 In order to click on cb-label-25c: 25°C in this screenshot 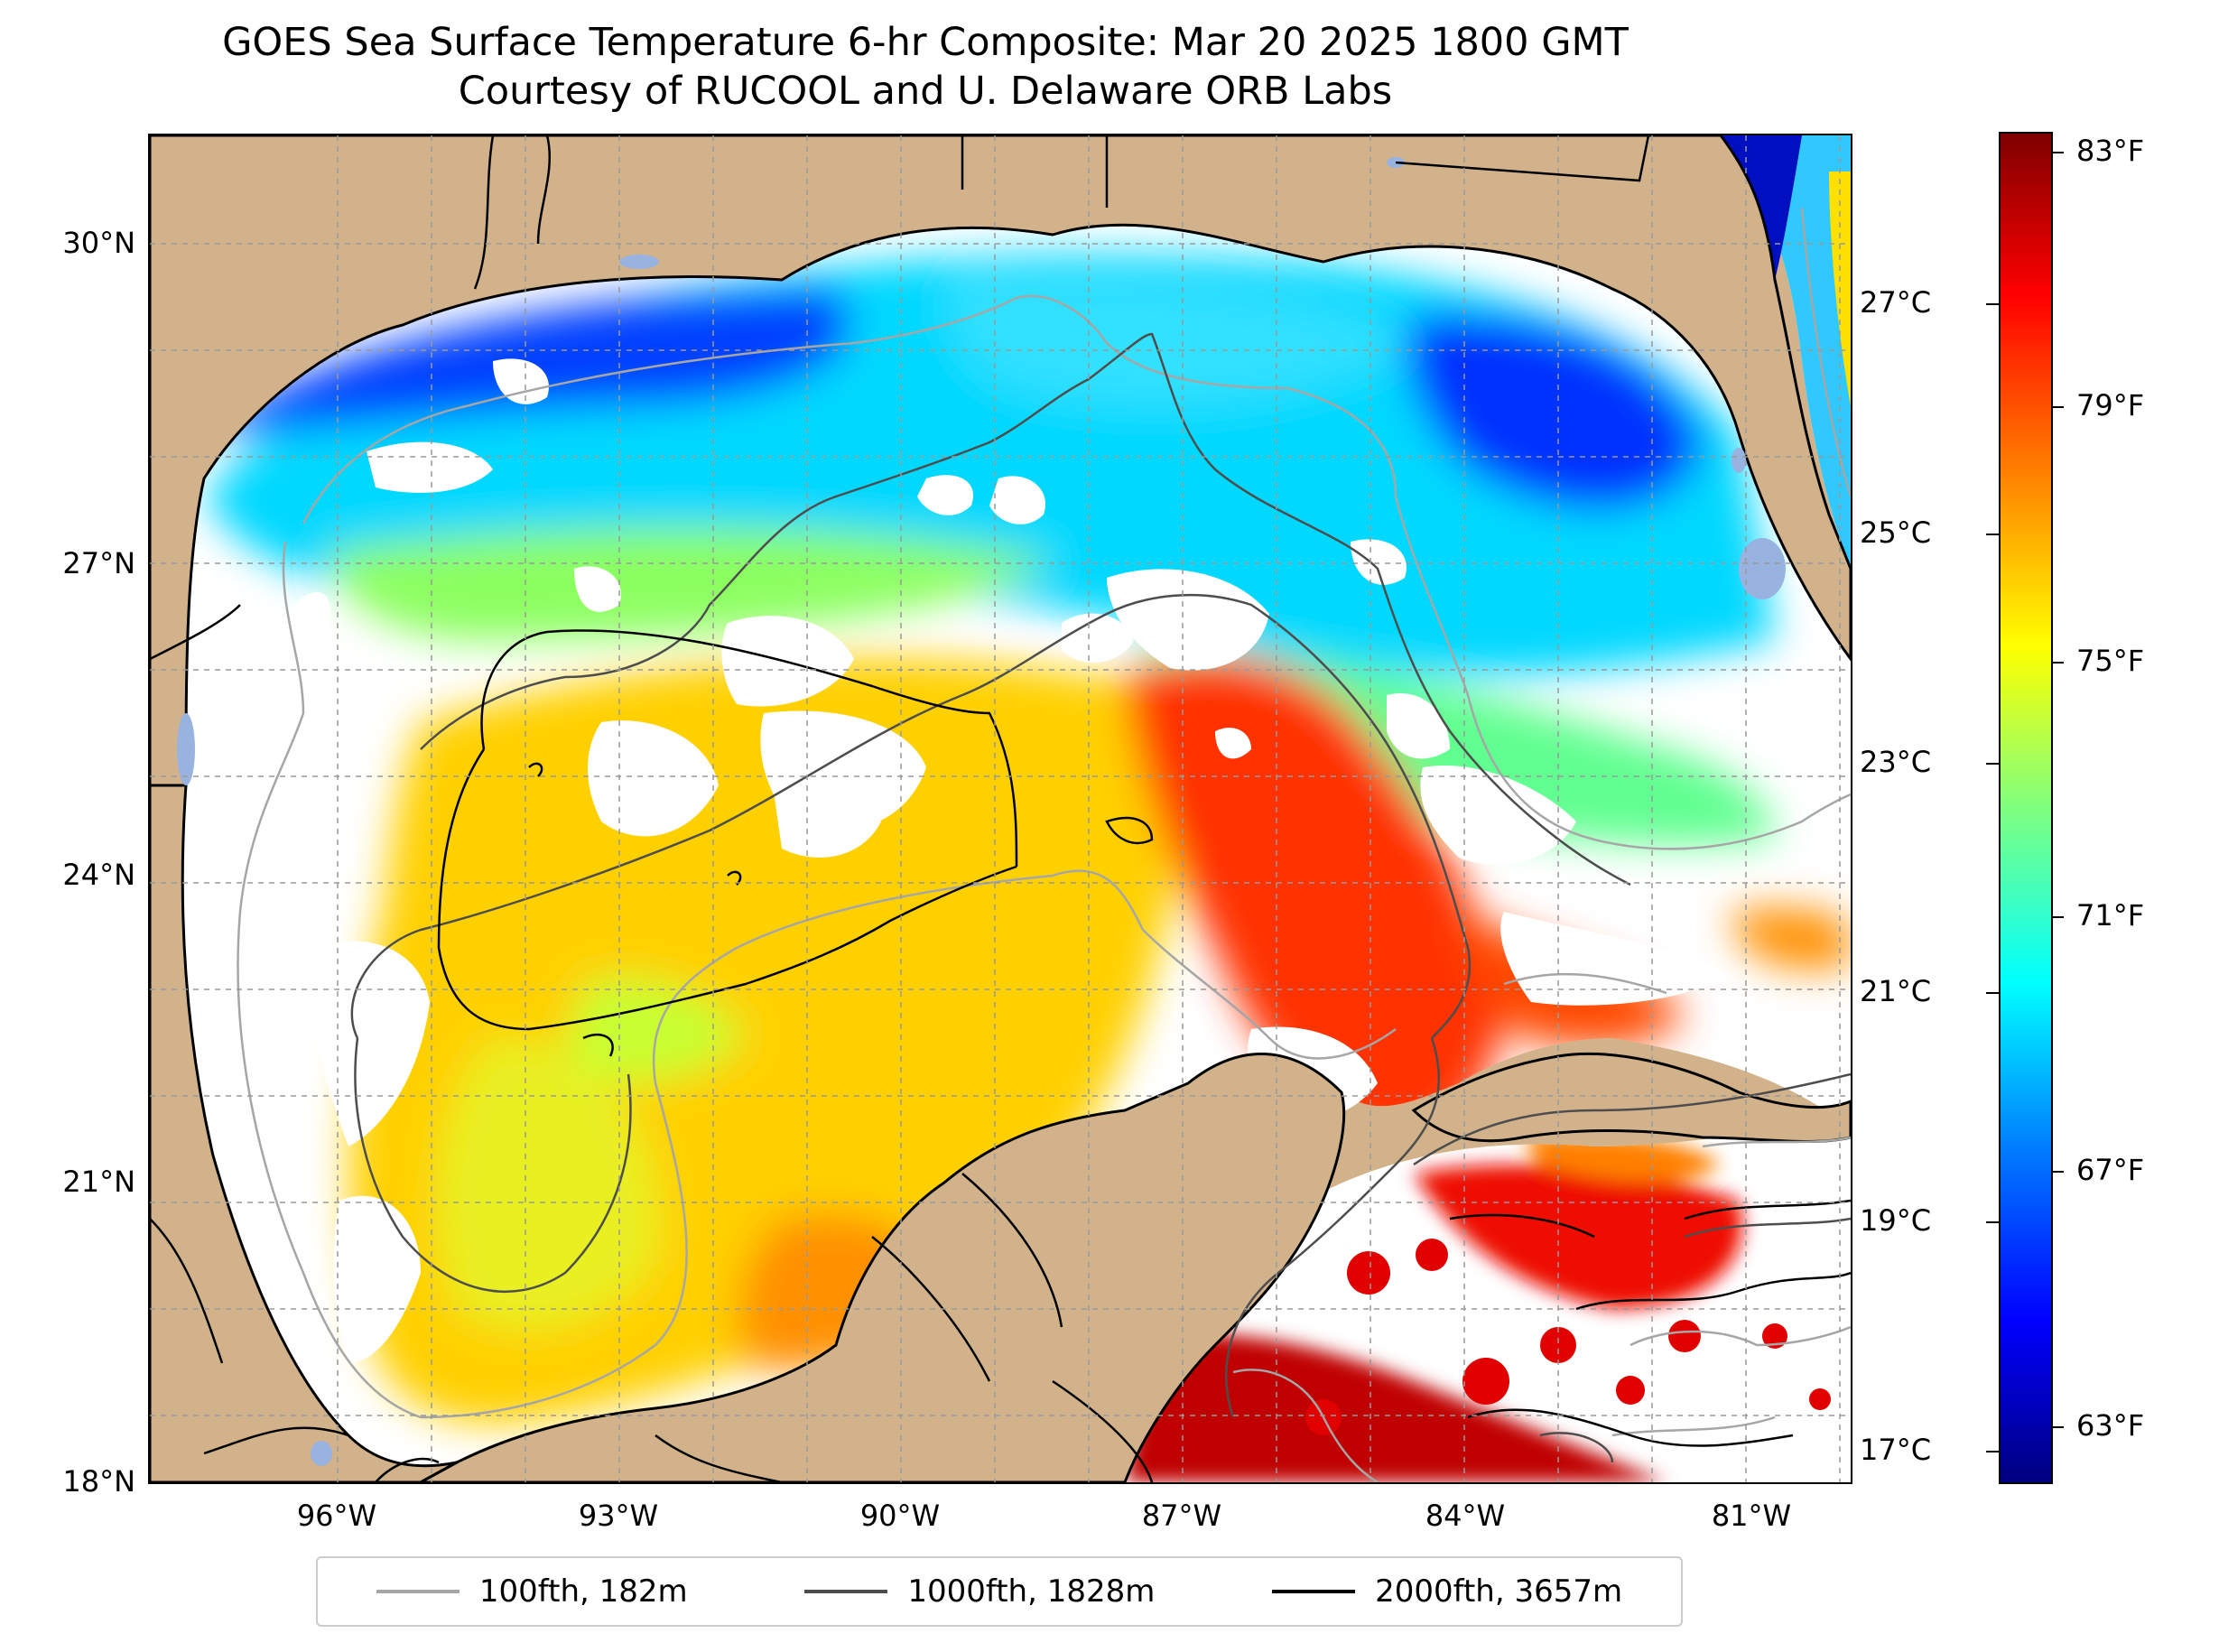, I will do `click(1896, 532)`.